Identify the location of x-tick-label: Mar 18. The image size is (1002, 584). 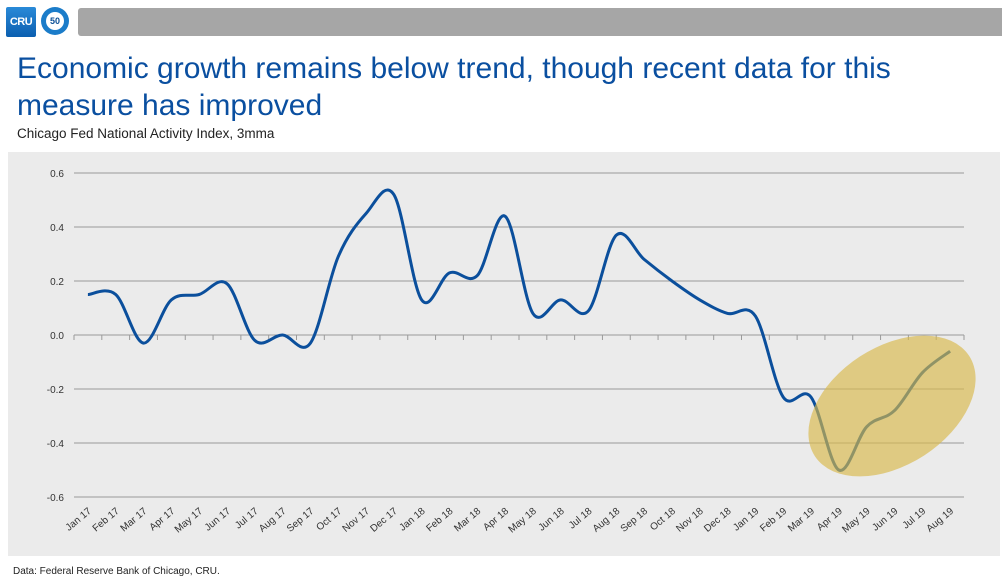
(467, 520).